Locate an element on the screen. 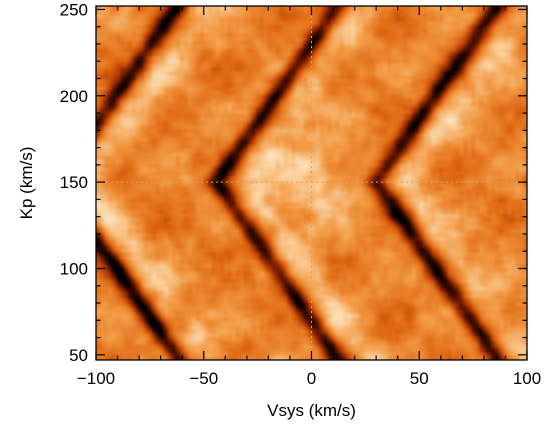 This screenshot has width=556, height=428. y-tick-label: 100 is located at coordinates (74, 268).